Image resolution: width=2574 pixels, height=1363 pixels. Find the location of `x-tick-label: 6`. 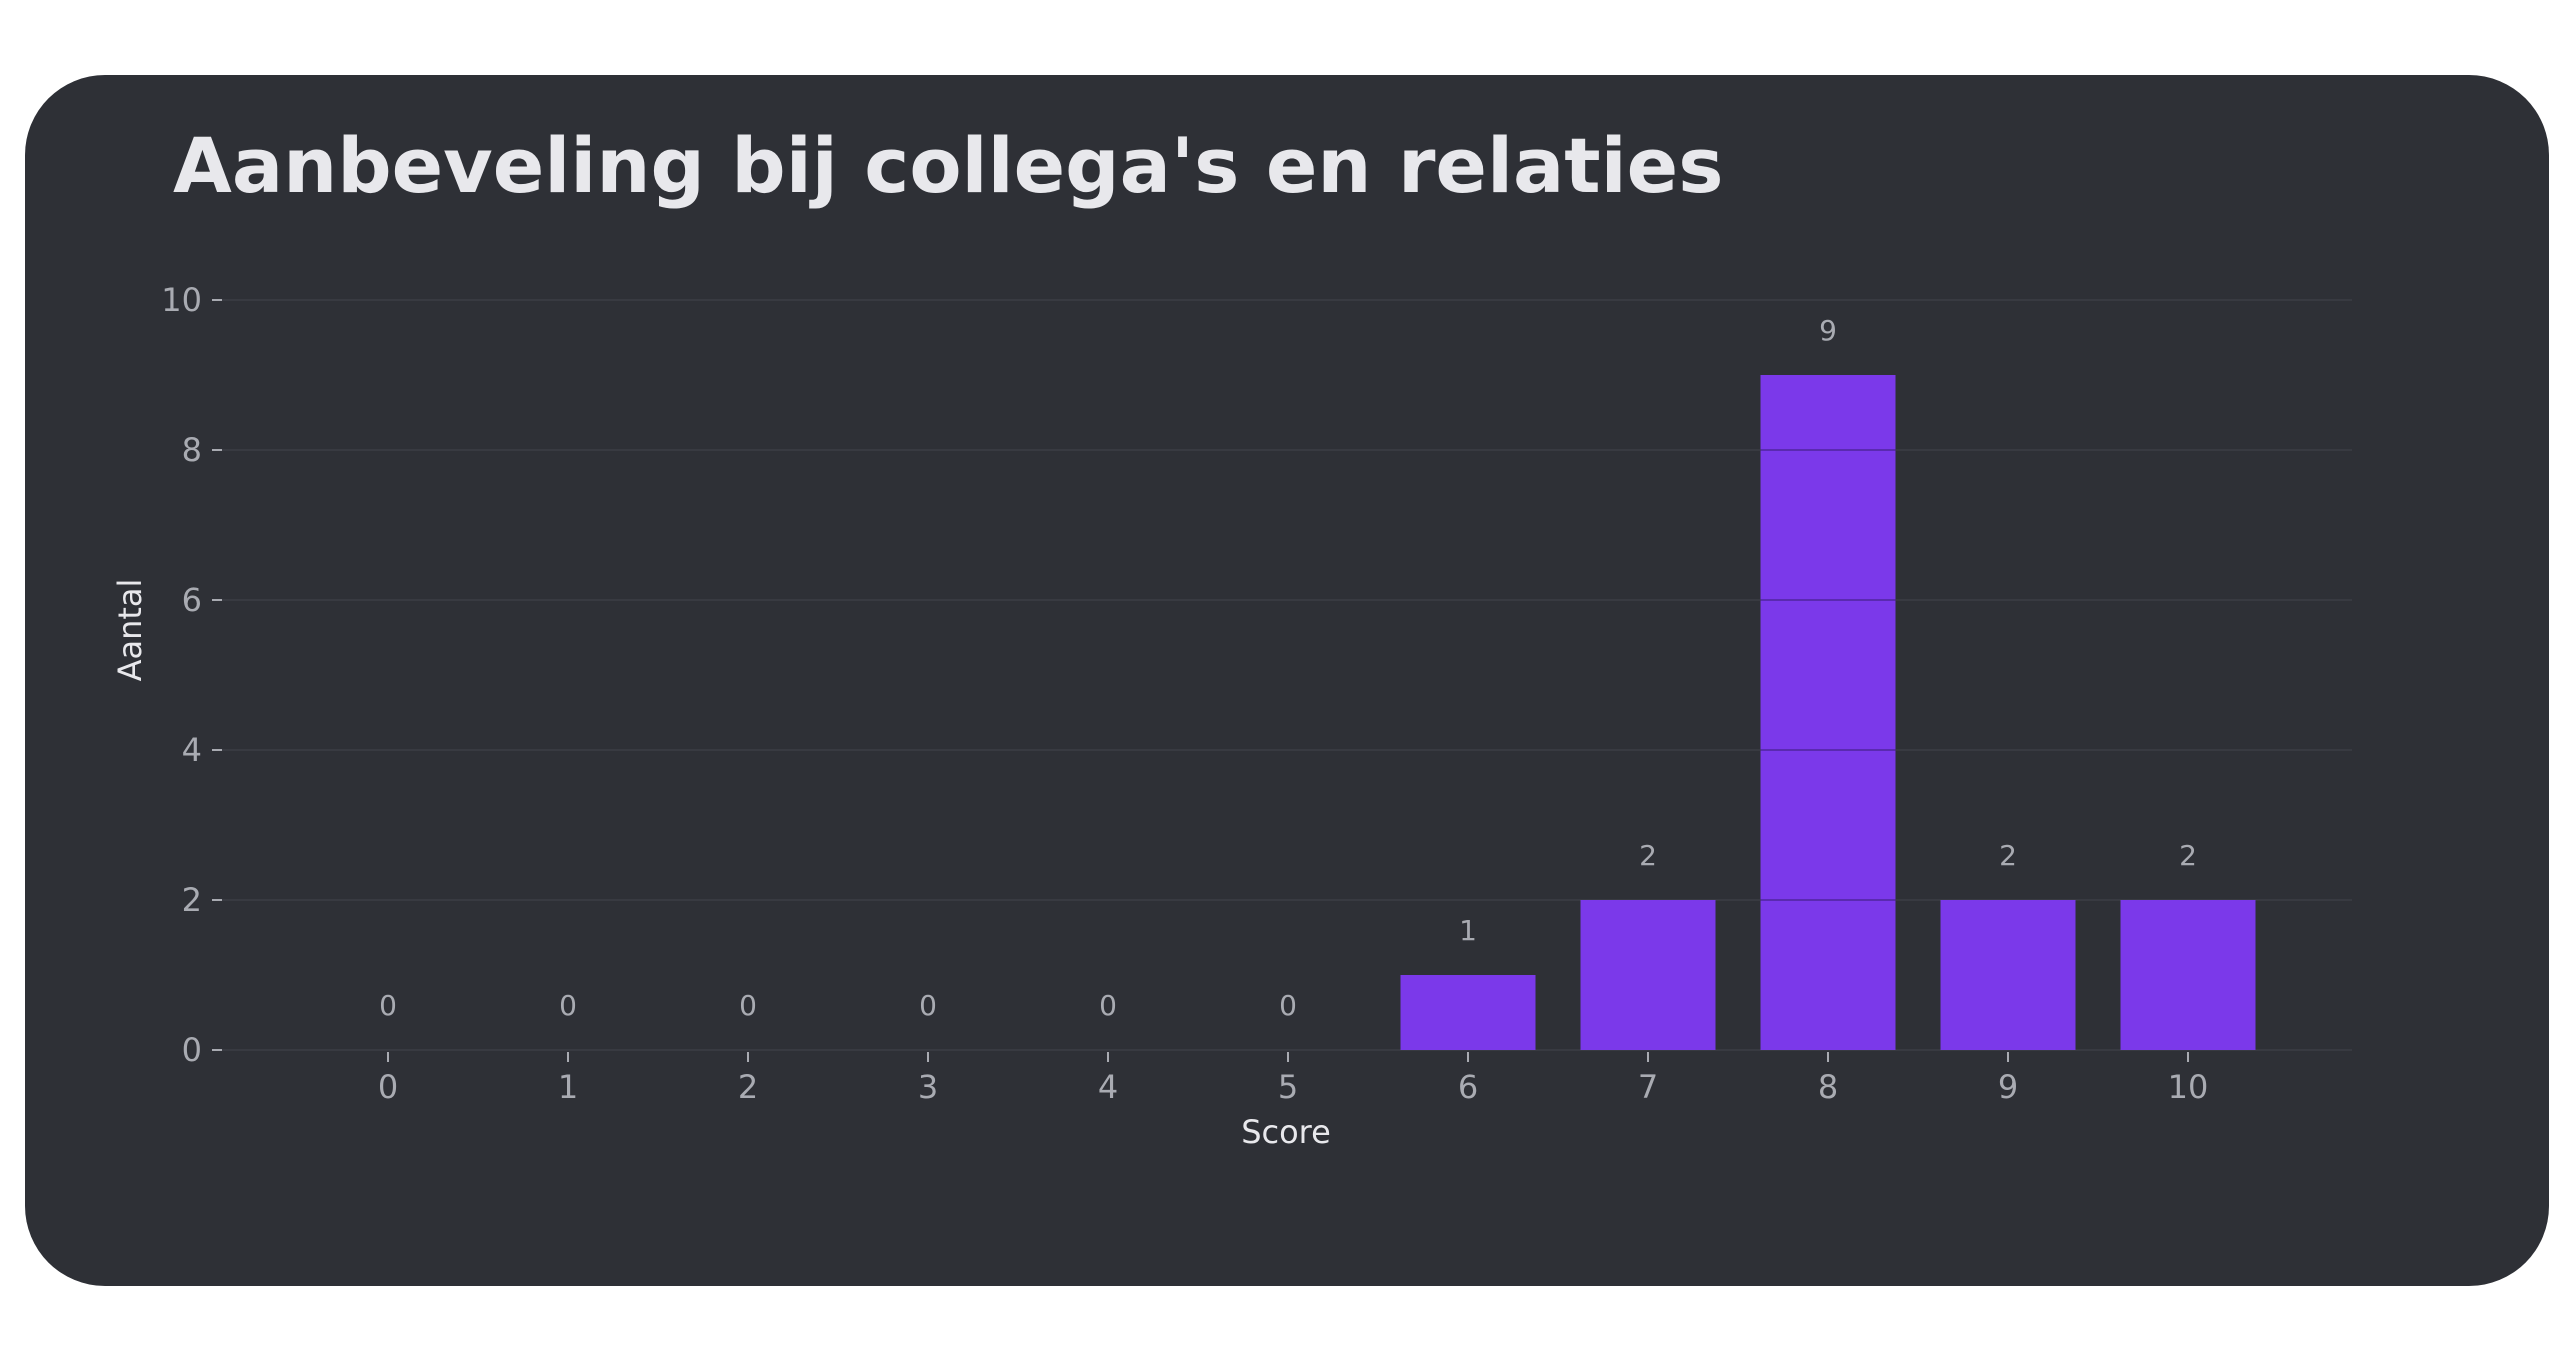

x-tick-label: 6 is located at coordinates (1468, 1087).